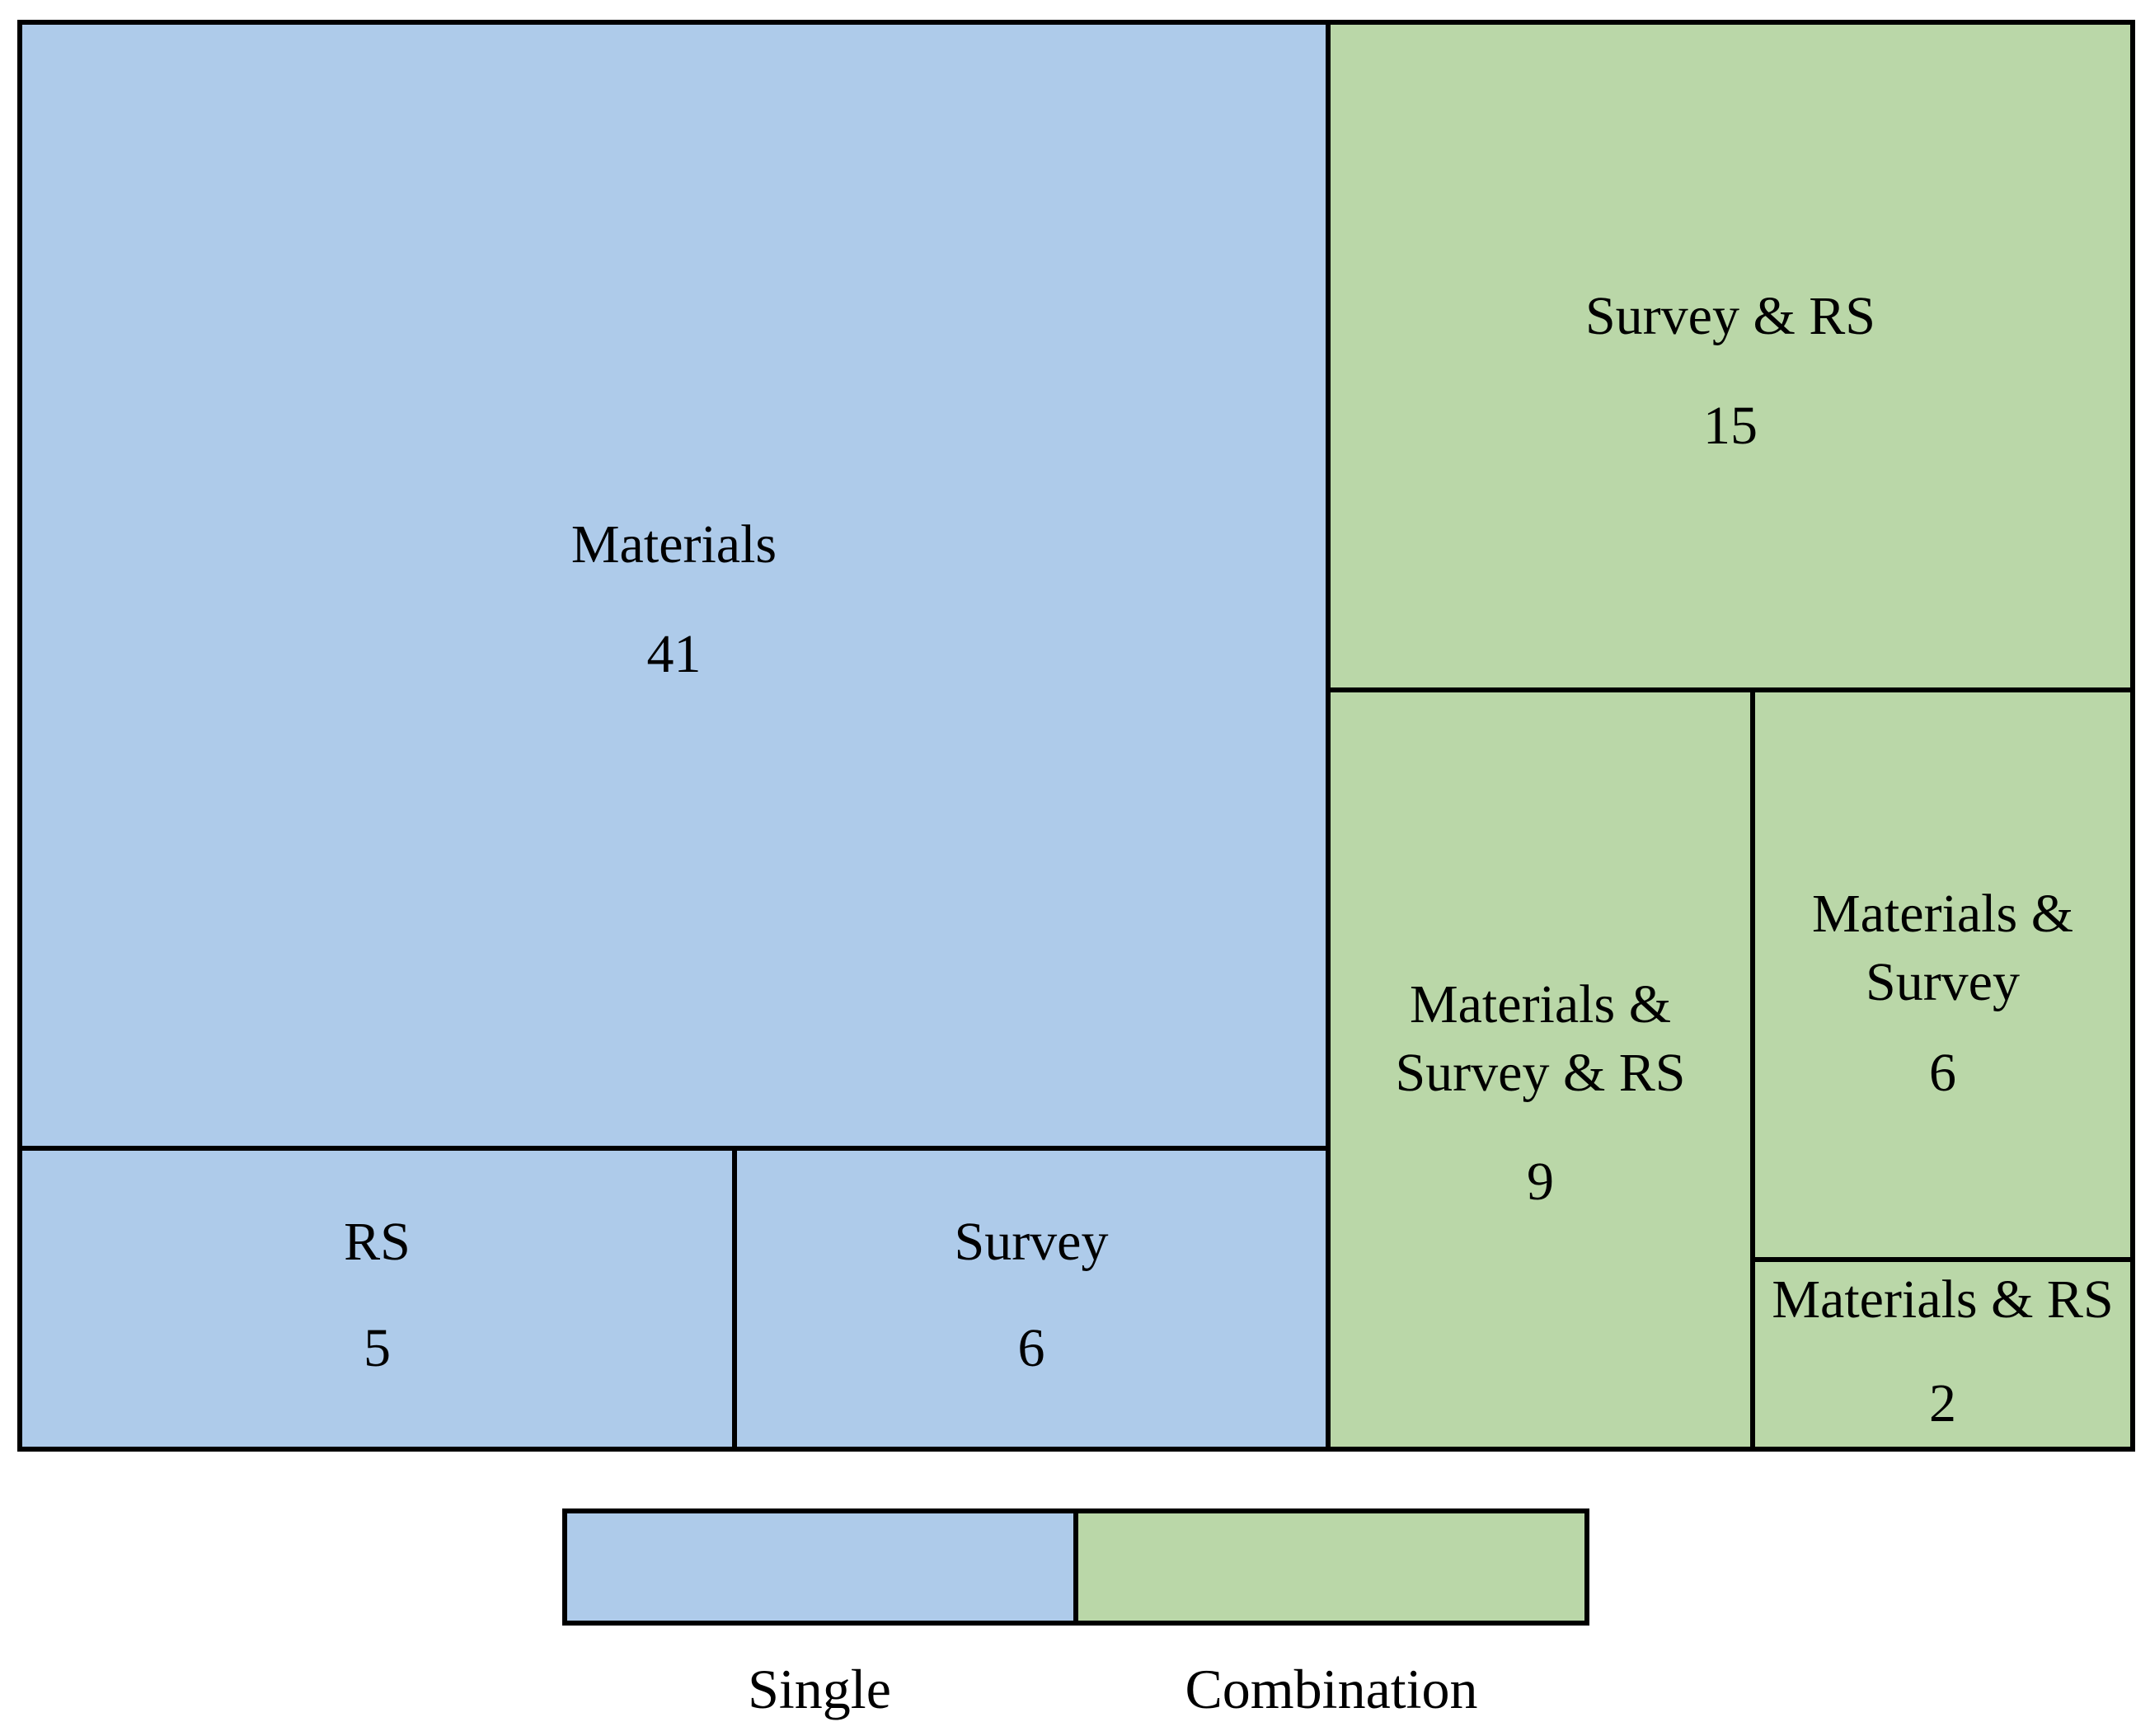 The image size is (2150, 1736). I want to click on legend: Single Combination, so click(1075, 1614).